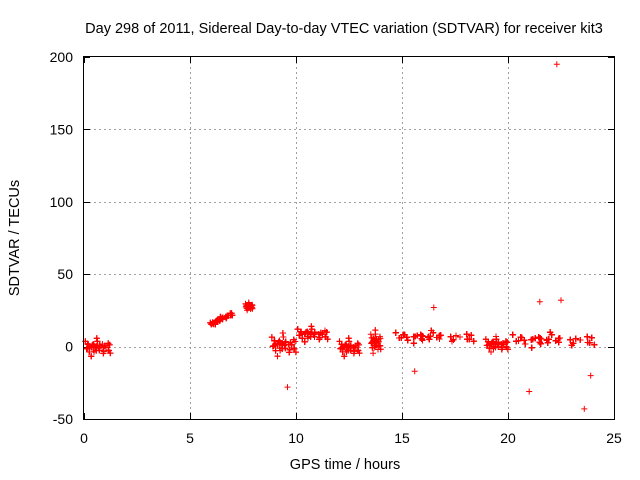 This screenshot has width=640, height=480. I want to click on y-tick-label: 100, so click(62, 202).